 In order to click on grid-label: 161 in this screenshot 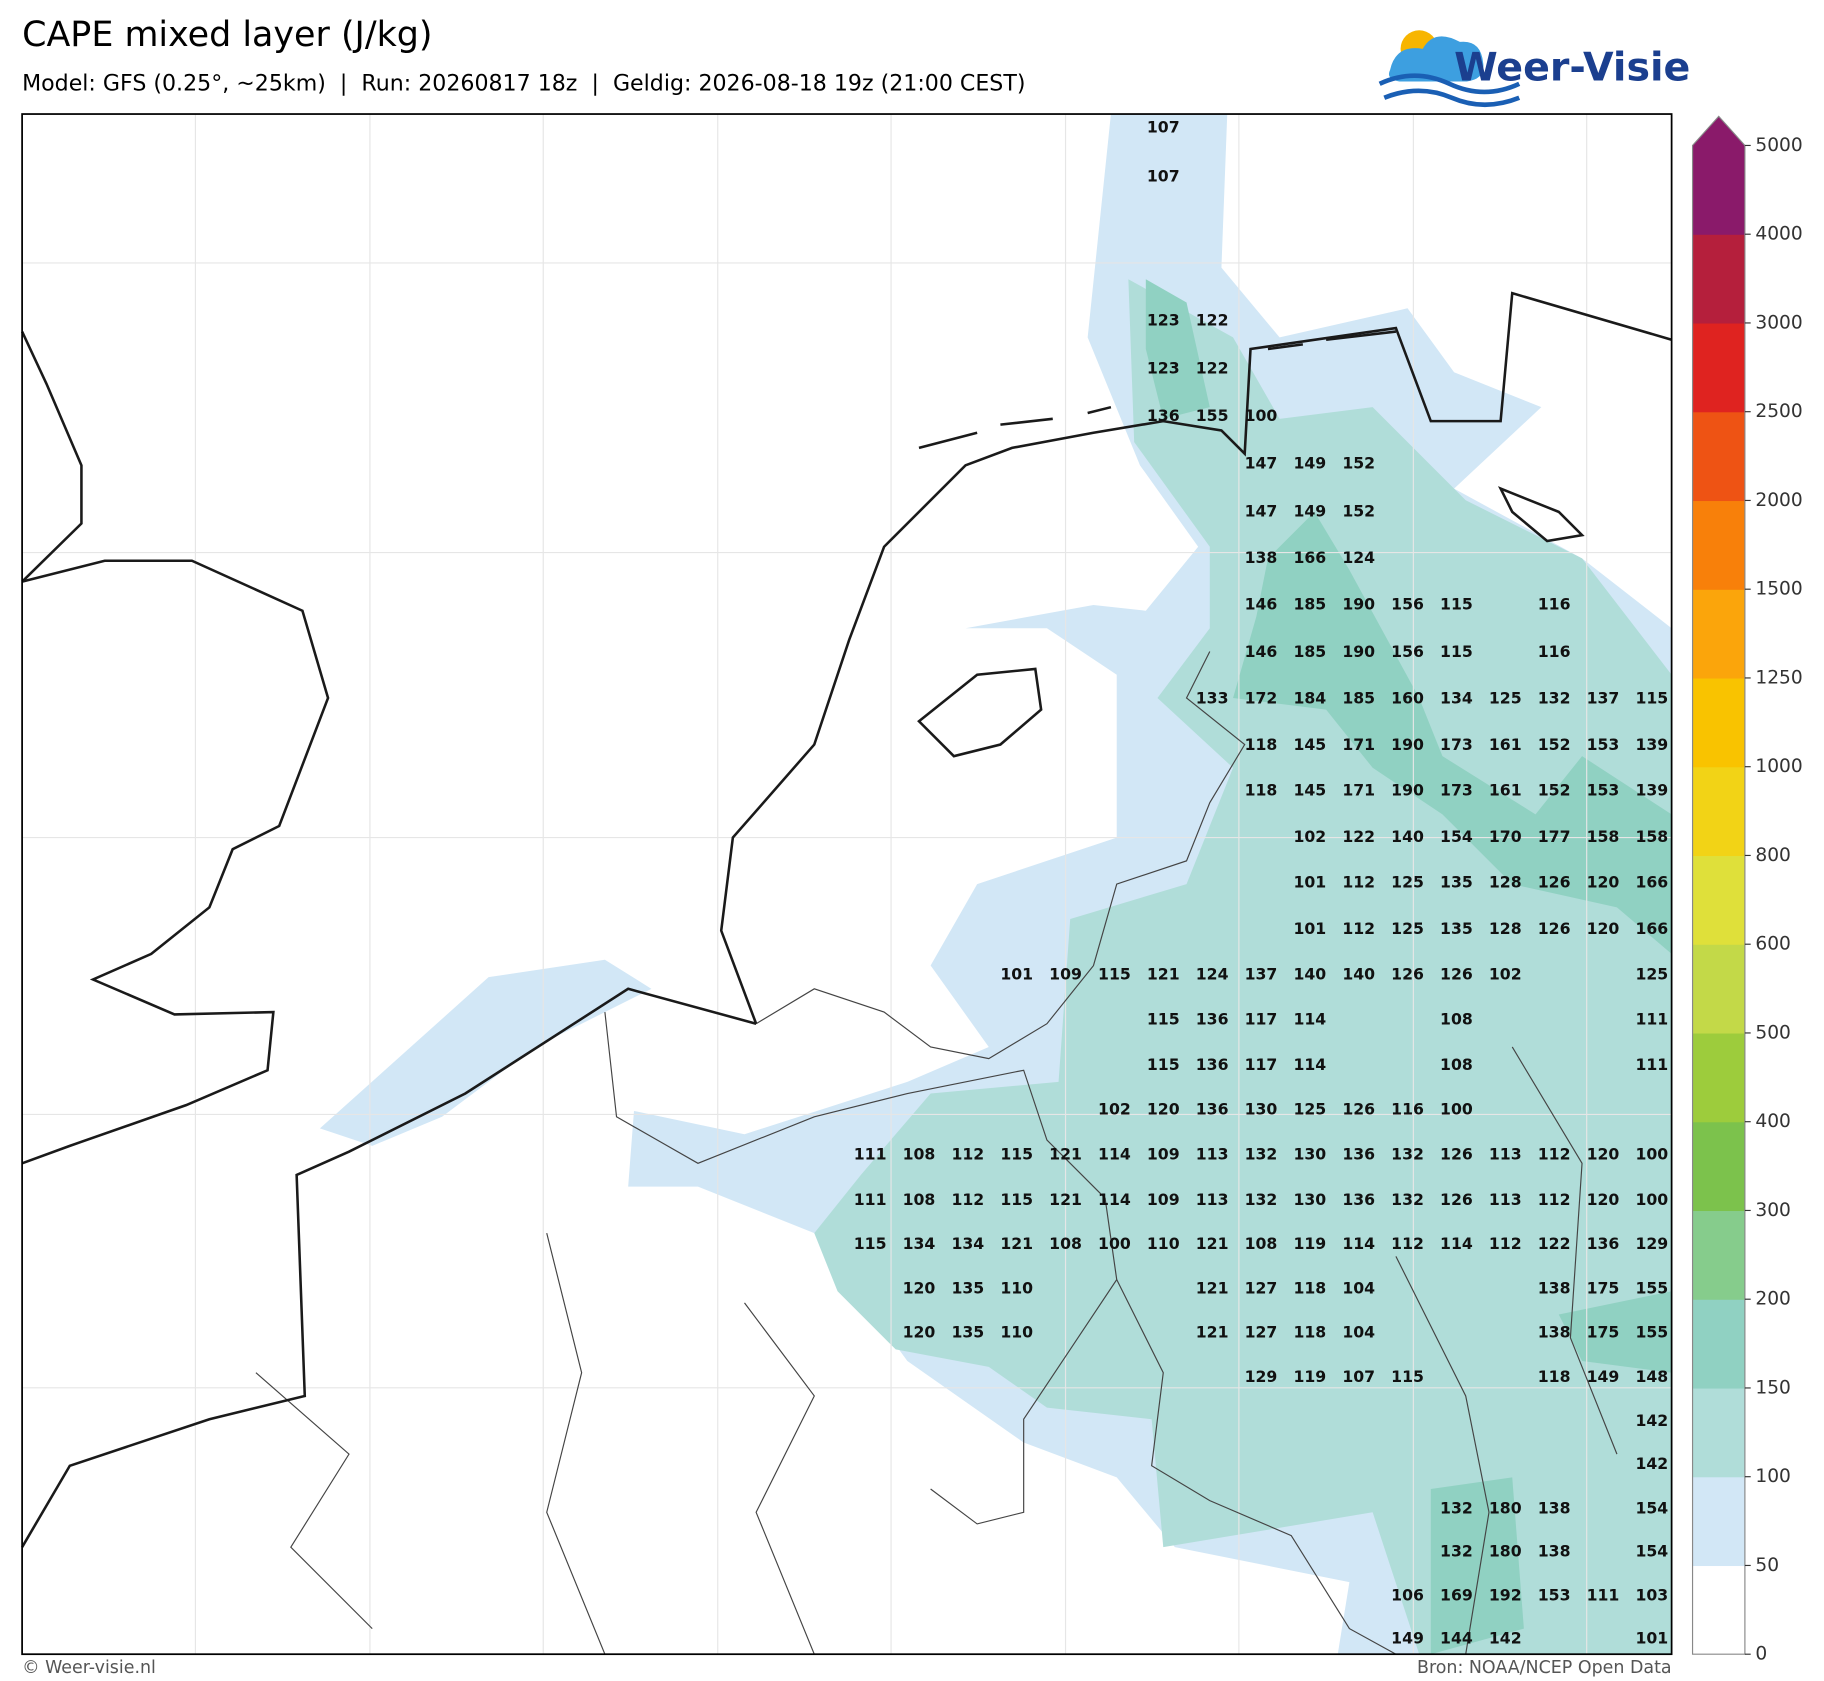, I will do `click(1505, 744)`.